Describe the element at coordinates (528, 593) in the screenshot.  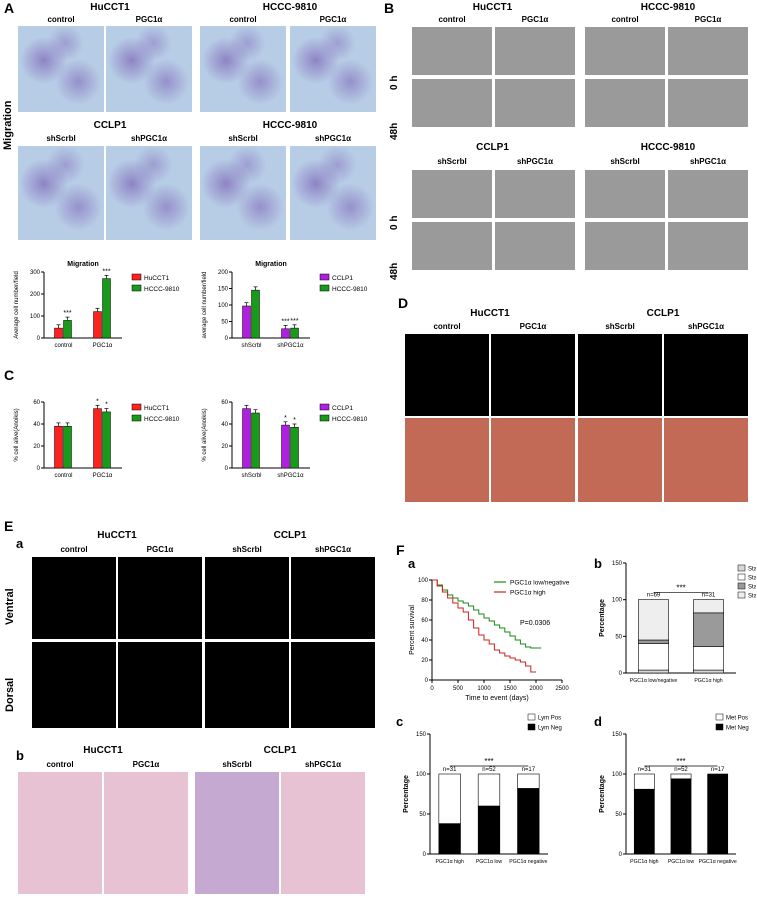
I see `legend-label: PGC1α high` at that location.